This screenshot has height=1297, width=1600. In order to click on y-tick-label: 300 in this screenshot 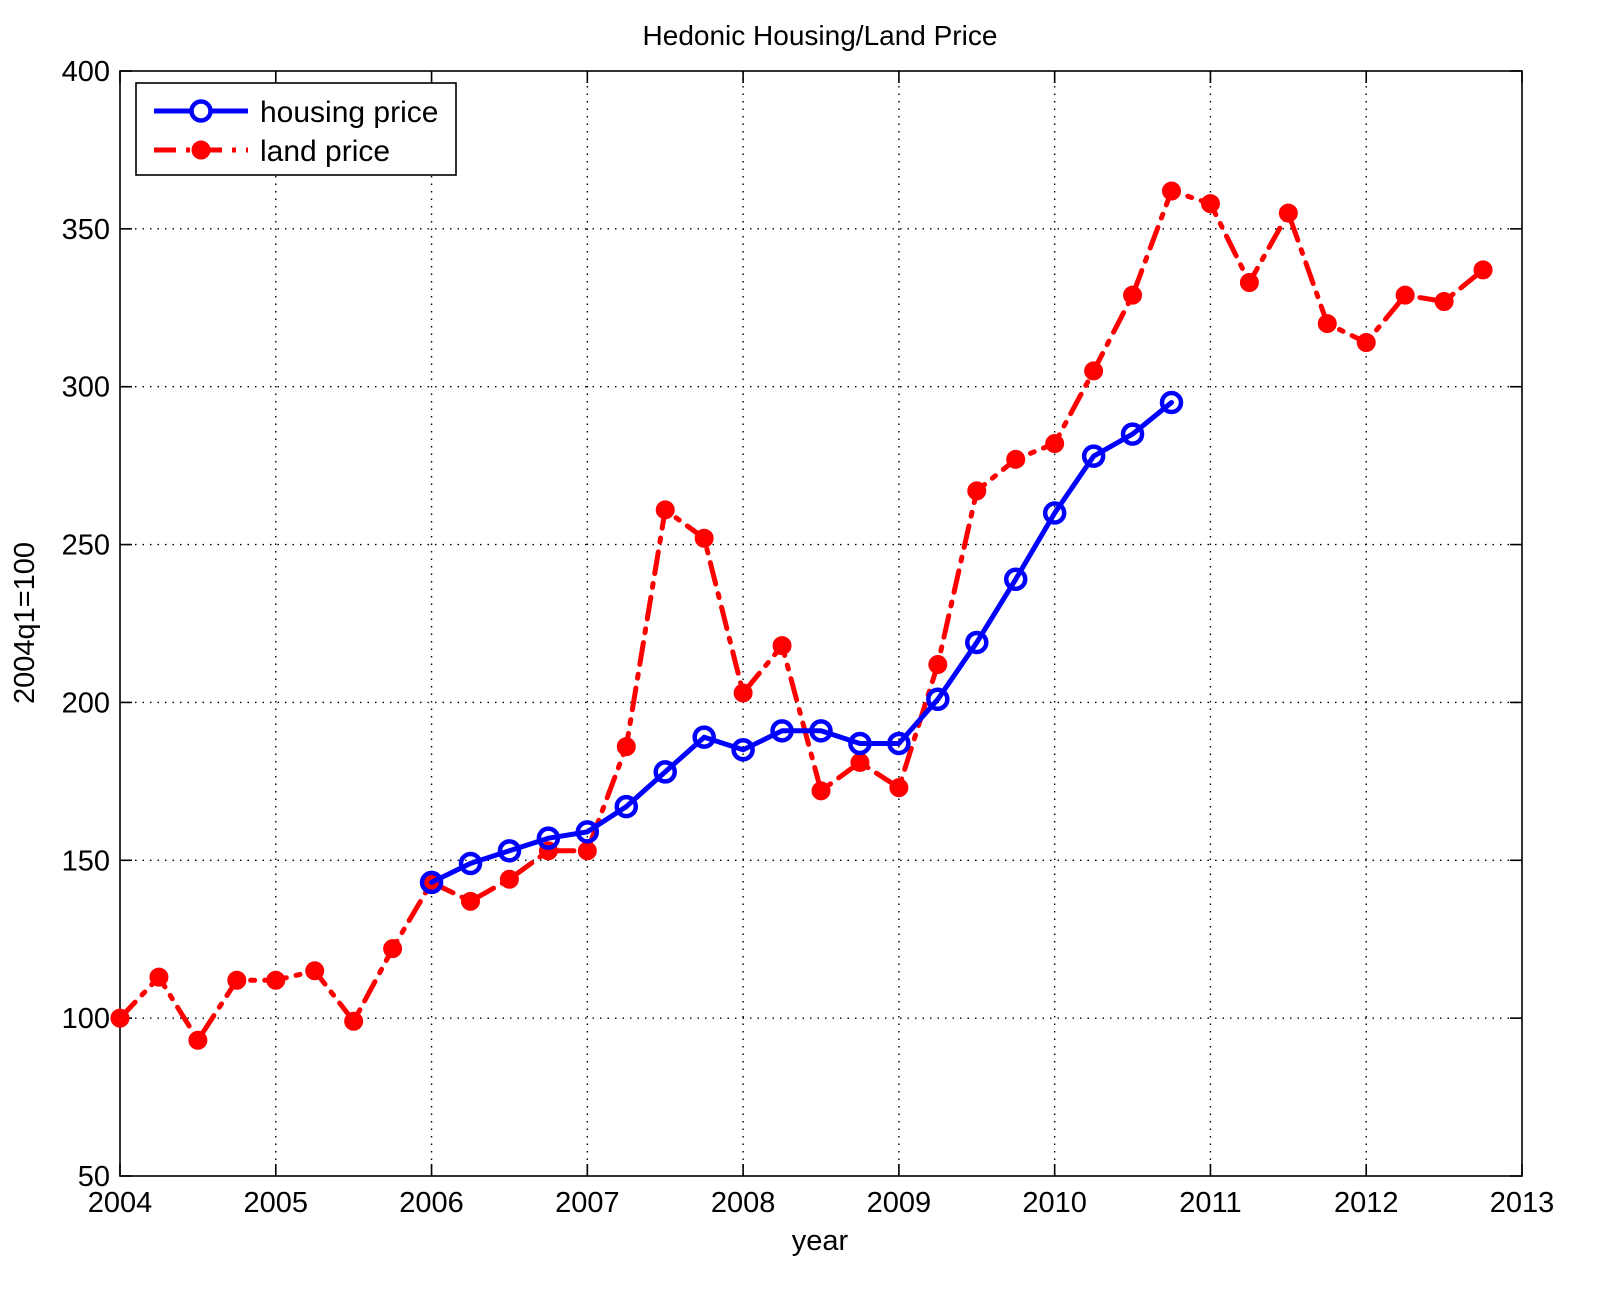, I will do `click(86, 388)`.